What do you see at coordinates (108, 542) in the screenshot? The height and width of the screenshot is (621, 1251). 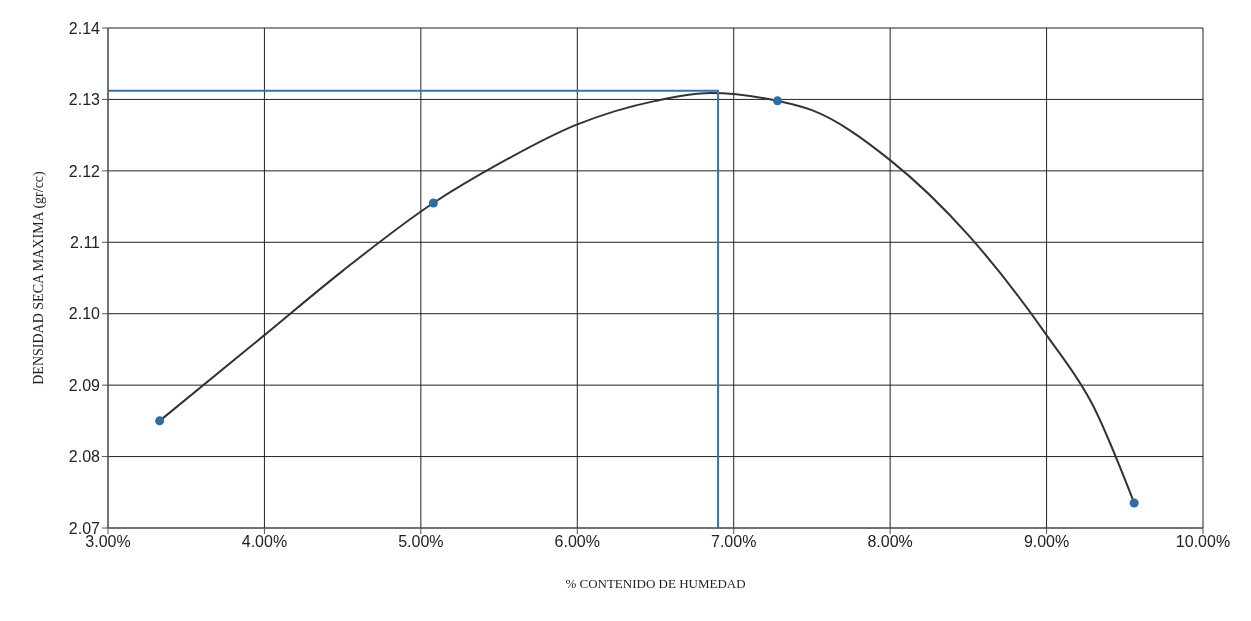 I see `x-tick-label: 3.00%` at bounding box center [108, 542].